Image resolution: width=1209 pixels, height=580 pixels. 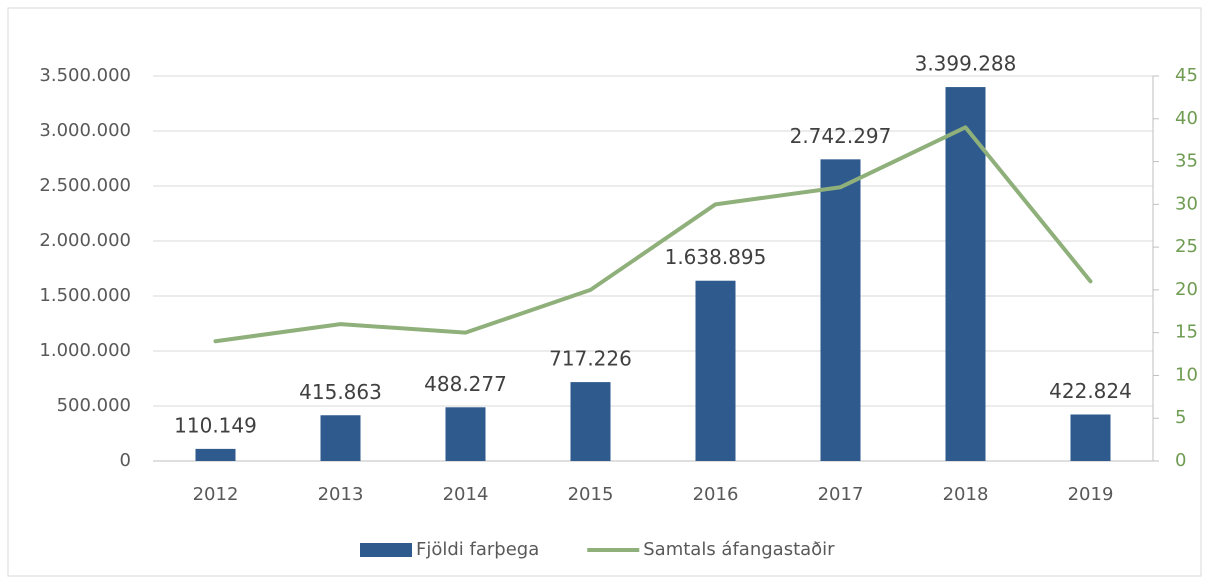 What do you see at coordinates (386, 550) in the screenshot?
I see `legend-swatch` at bounding box center [386, 550].